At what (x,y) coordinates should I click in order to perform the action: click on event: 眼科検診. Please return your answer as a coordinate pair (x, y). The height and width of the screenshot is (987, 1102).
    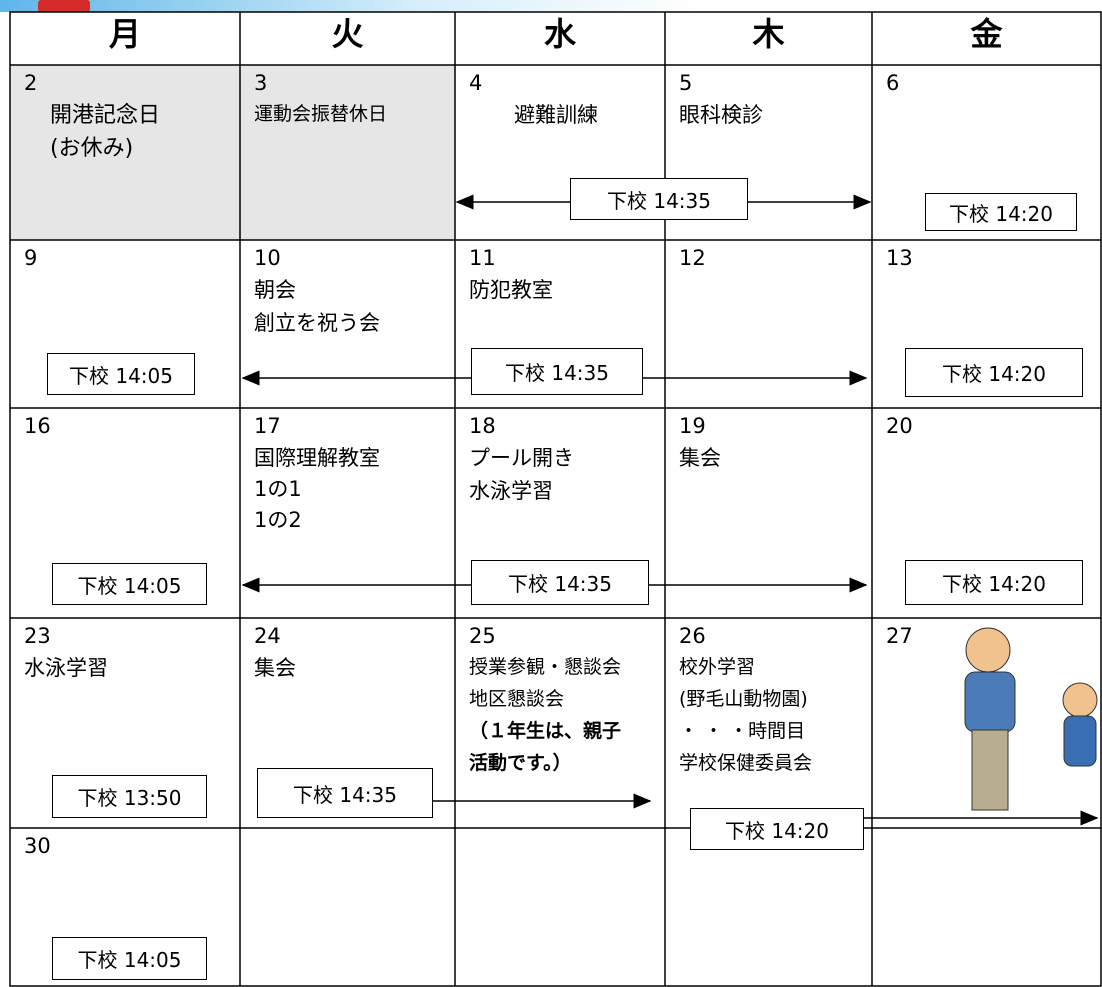
    Looking at the image, I should click on (721, 115).